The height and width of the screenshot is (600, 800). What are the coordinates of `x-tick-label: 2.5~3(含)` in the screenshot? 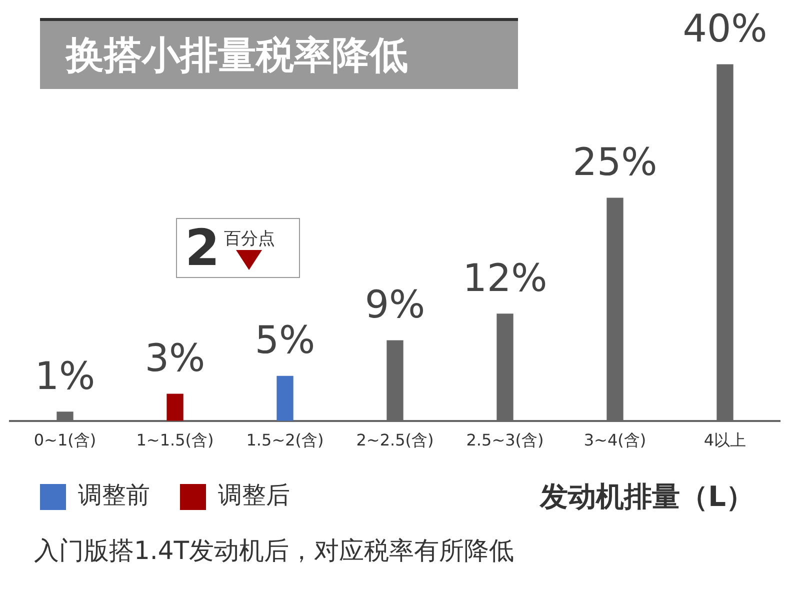 It's located at (505, 440).